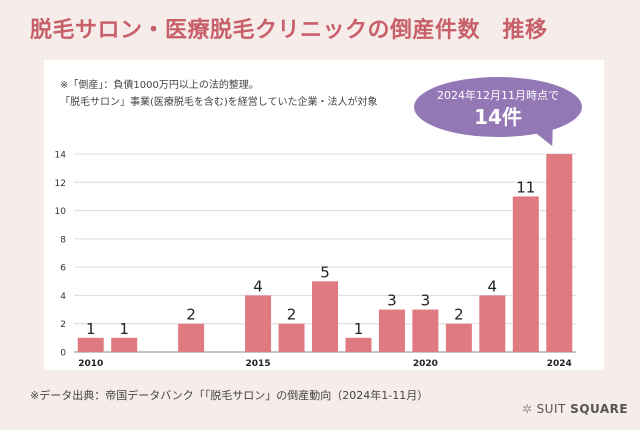 The width and height of the screenshot is (640, 430). Describe the element at coordinates (426, 301) in the screenshot. I see `data-label-2020: 3` at that location.